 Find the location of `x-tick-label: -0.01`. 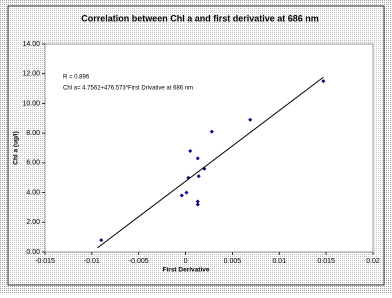

x-tick-label: -0.01 is located at coordinates (92, 261).